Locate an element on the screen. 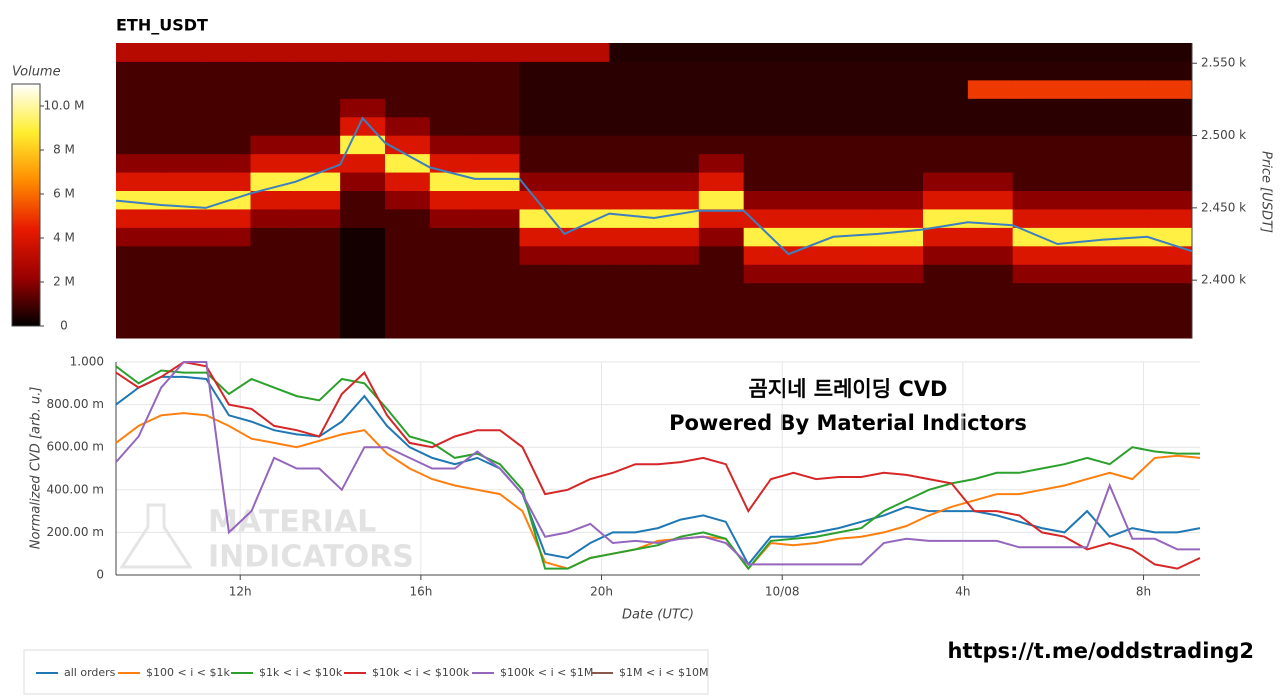  annotation: 곰지네 트레이딩 CVD is located at coordinates (848, 389).